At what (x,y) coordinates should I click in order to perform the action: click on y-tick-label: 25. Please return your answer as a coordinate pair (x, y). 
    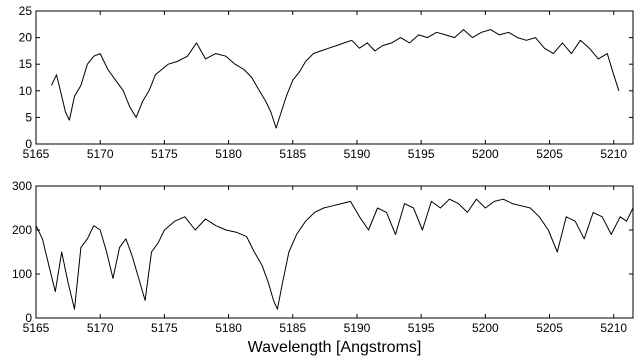
    Looking at the image, I should click on (26, 11).